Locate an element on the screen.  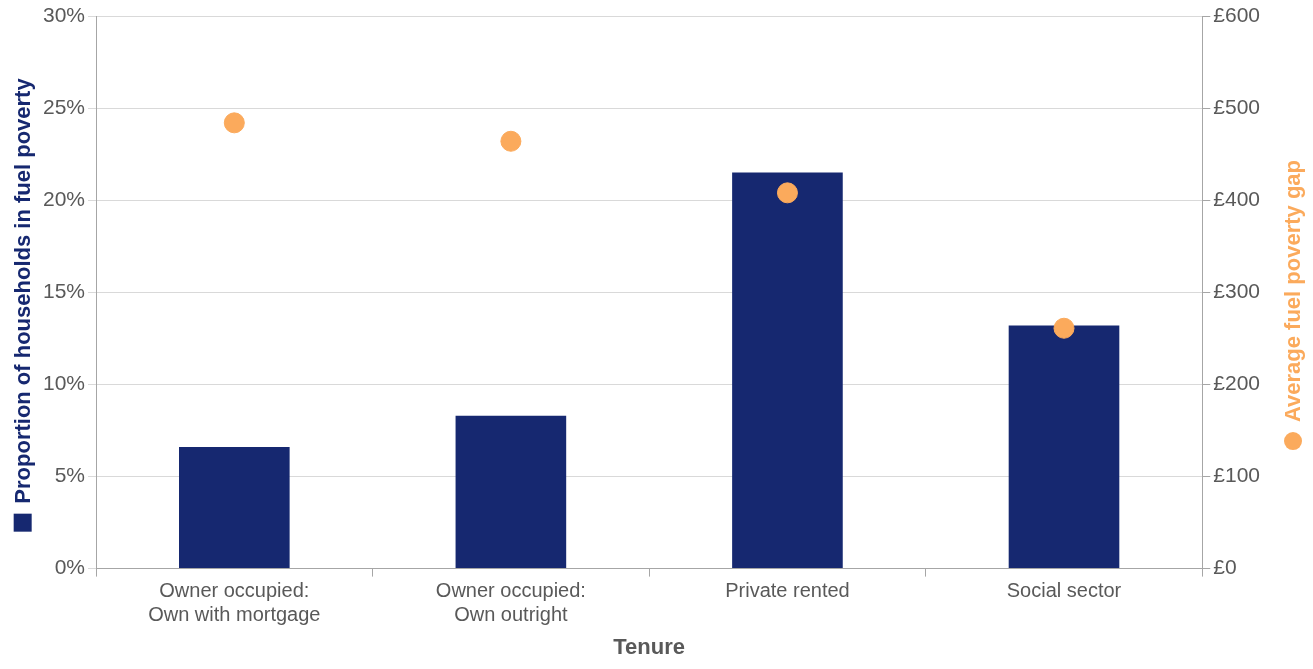
y2-tick-label: £100 is located at coordinates (1236, 475).